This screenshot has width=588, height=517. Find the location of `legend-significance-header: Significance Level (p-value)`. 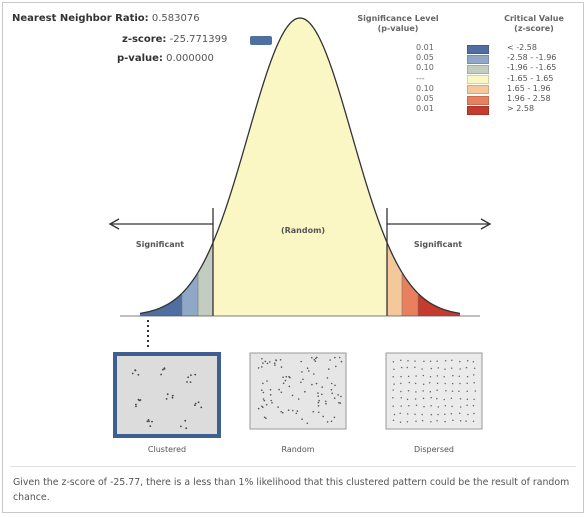

legend-significance-header: Significance Level (p-value) is located at coordinates (398, 24).